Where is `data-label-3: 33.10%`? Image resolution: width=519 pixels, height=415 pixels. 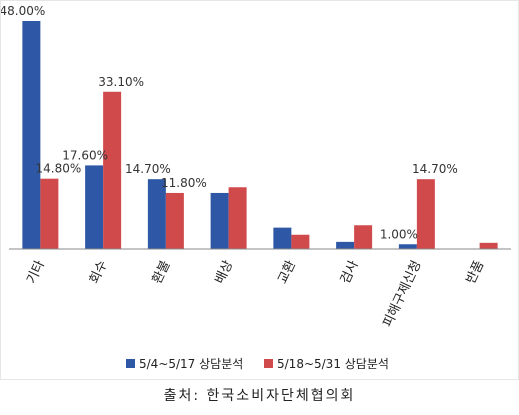
data-label-3: 33.10% is located at coordinates (121, 82).